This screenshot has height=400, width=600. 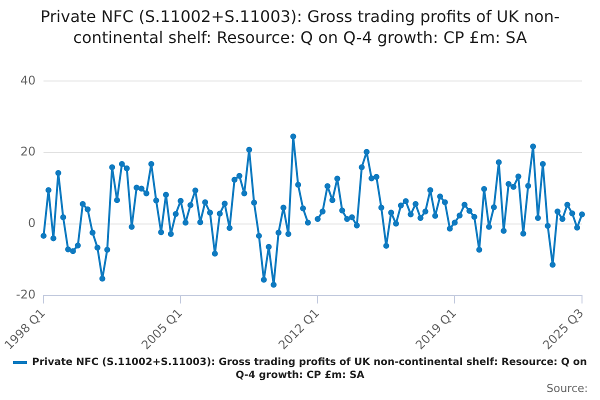 What do you see at coordinates (309, 369) in the screenshot?
I see `legend-label: Private NFC (S.11002+S.11003): Gross trading profits of UK non-continental shelf: Resource: Q on Q-4 growth: CP £m: SA` at bounding box center [309, 369].